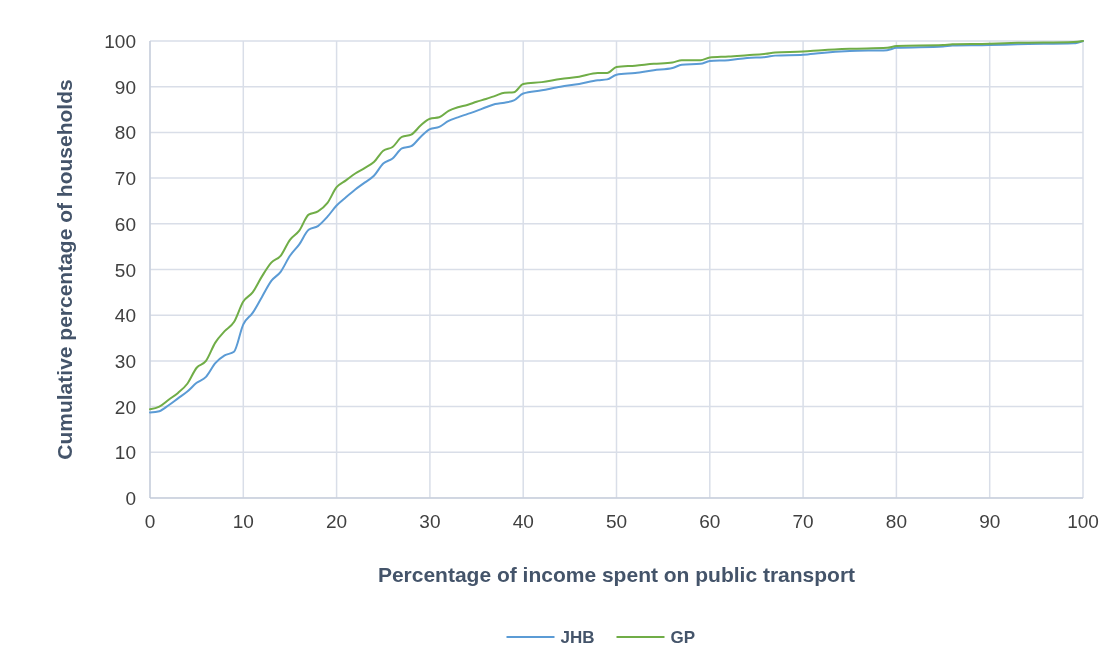 This screenshot has width=1115, height=671. Describe the element at coordinates (616, 574) in the screenshot. I see `x-axis-title: Percentage of income spent on public transport` at that location.